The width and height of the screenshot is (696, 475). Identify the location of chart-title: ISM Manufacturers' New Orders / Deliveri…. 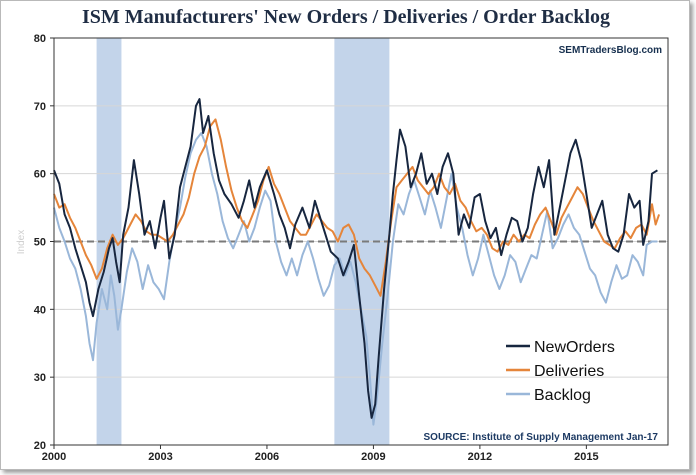
(346, 17).